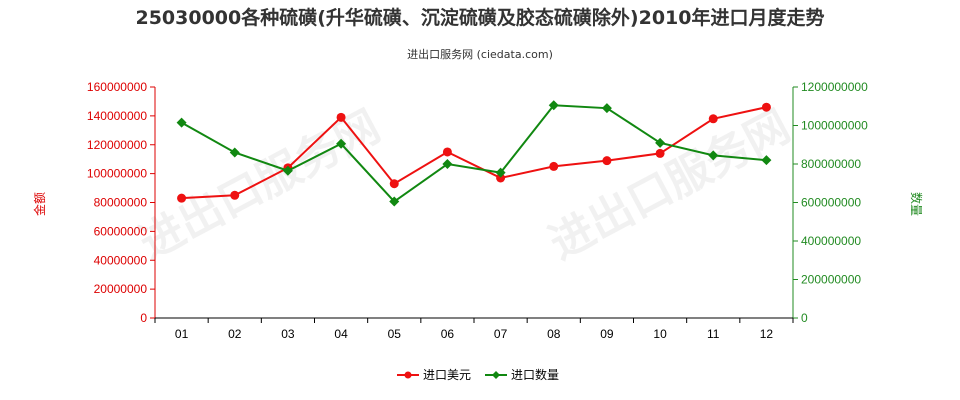 The width and height of the screenshot is (960, 400). What do you see at coordinates (767, 334) in the screenshot?
I see `x-tick-label: 12` at bounding box center [767, 334].